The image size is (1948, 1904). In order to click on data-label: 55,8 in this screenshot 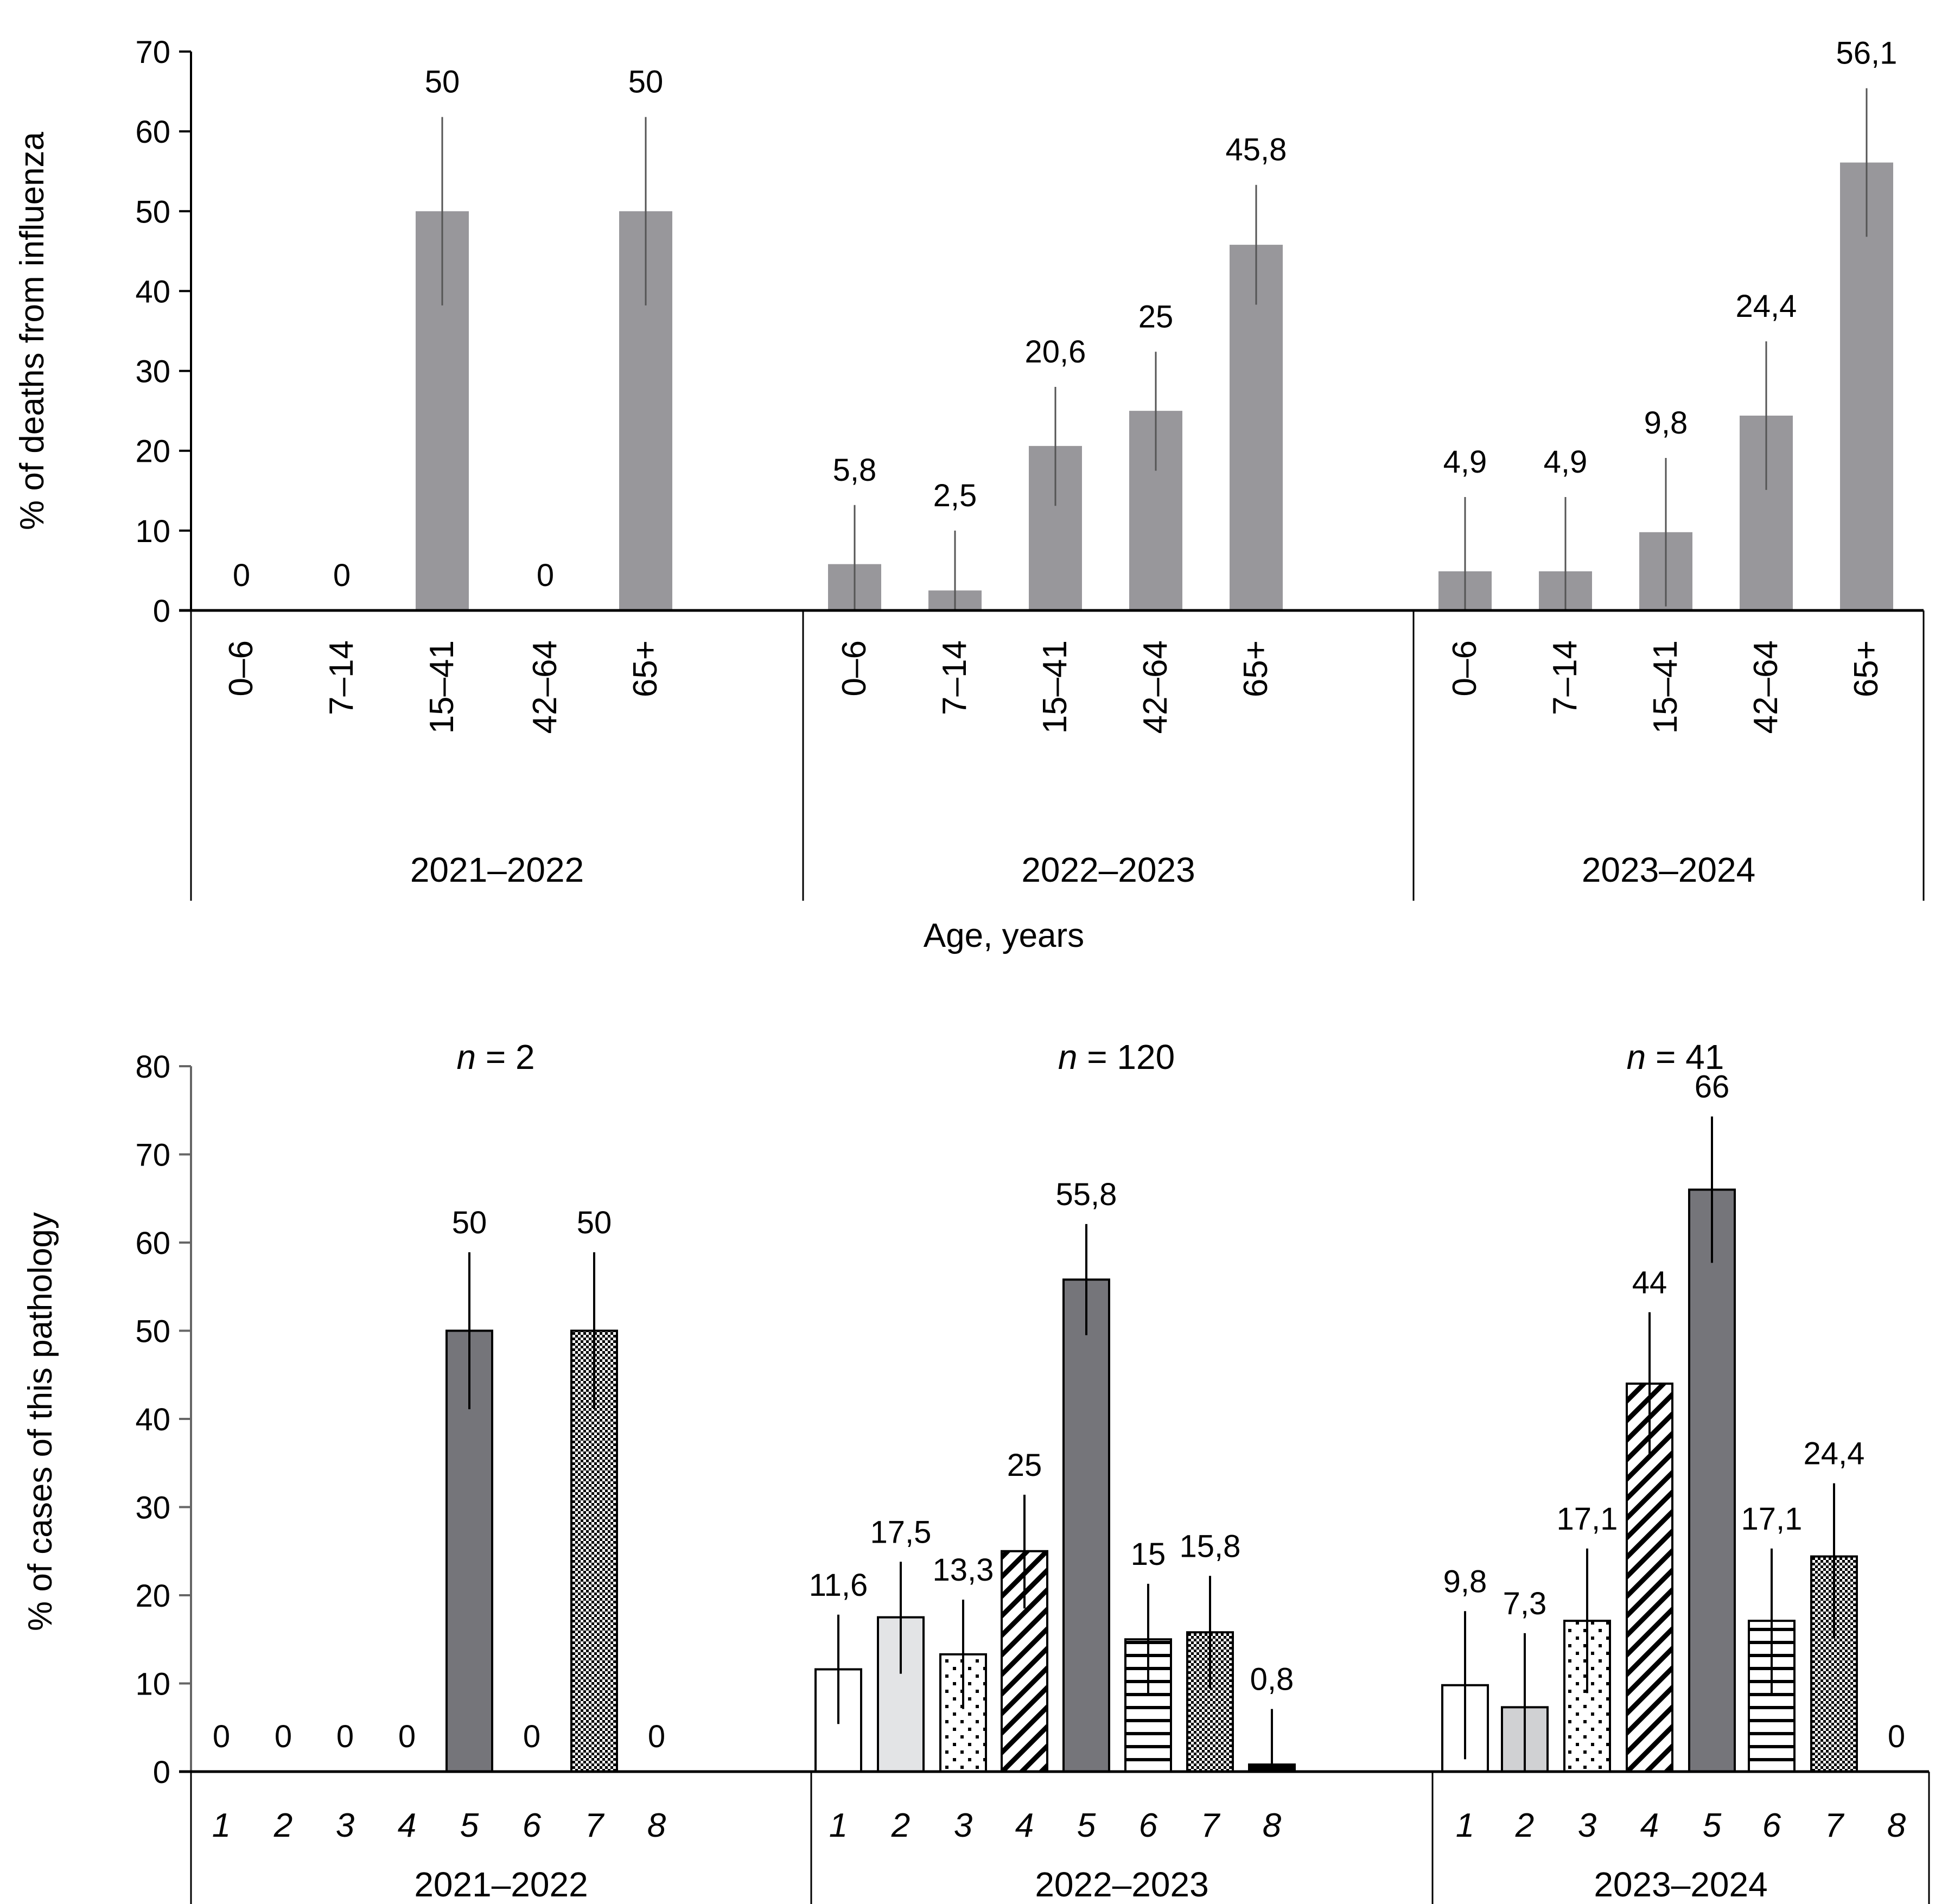, I will do `click(1086, 1194)`.